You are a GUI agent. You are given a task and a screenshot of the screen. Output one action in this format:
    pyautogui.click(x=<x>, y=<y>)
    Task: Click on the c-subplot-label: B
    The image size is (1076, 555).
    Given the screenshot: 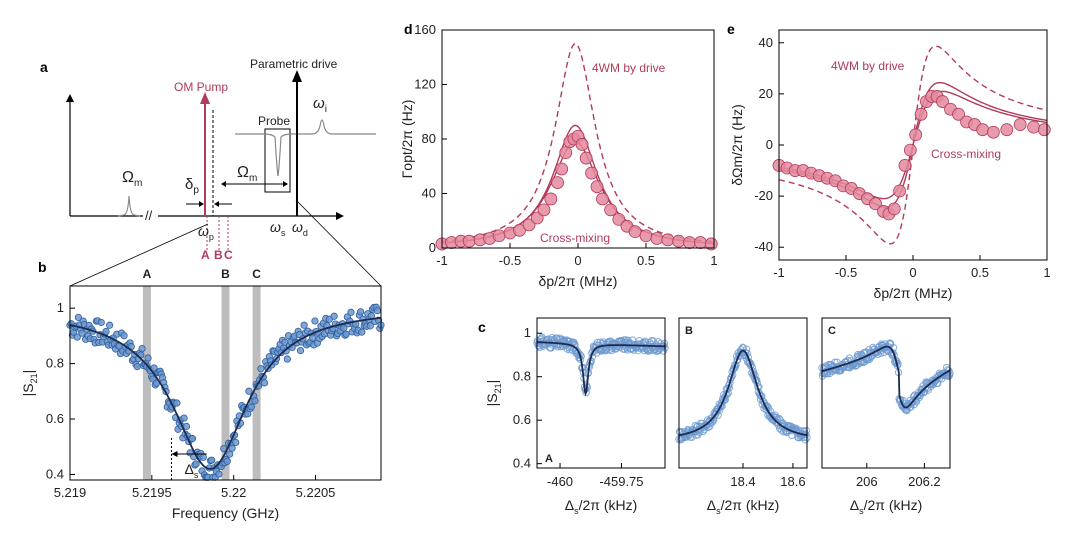 What is the action you would take?
    pyautogui.click(x=689, y=331)
    